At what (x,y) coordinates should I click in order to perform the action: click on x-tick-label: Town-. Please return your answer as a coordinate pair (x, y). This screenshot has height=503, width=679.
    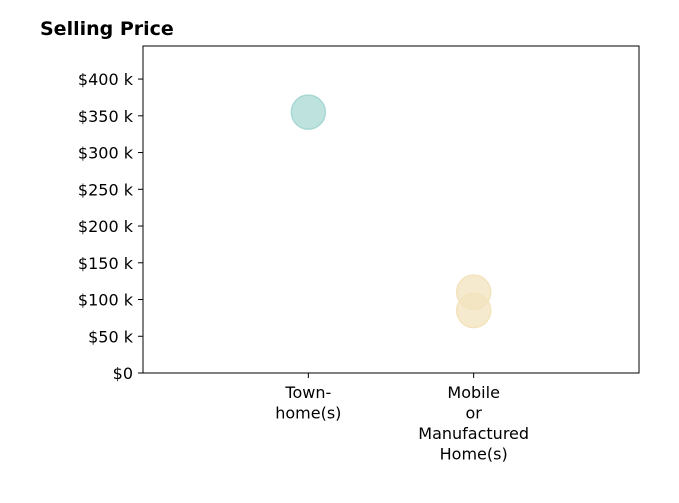
    Looking at the image, I should click on (307, 392).